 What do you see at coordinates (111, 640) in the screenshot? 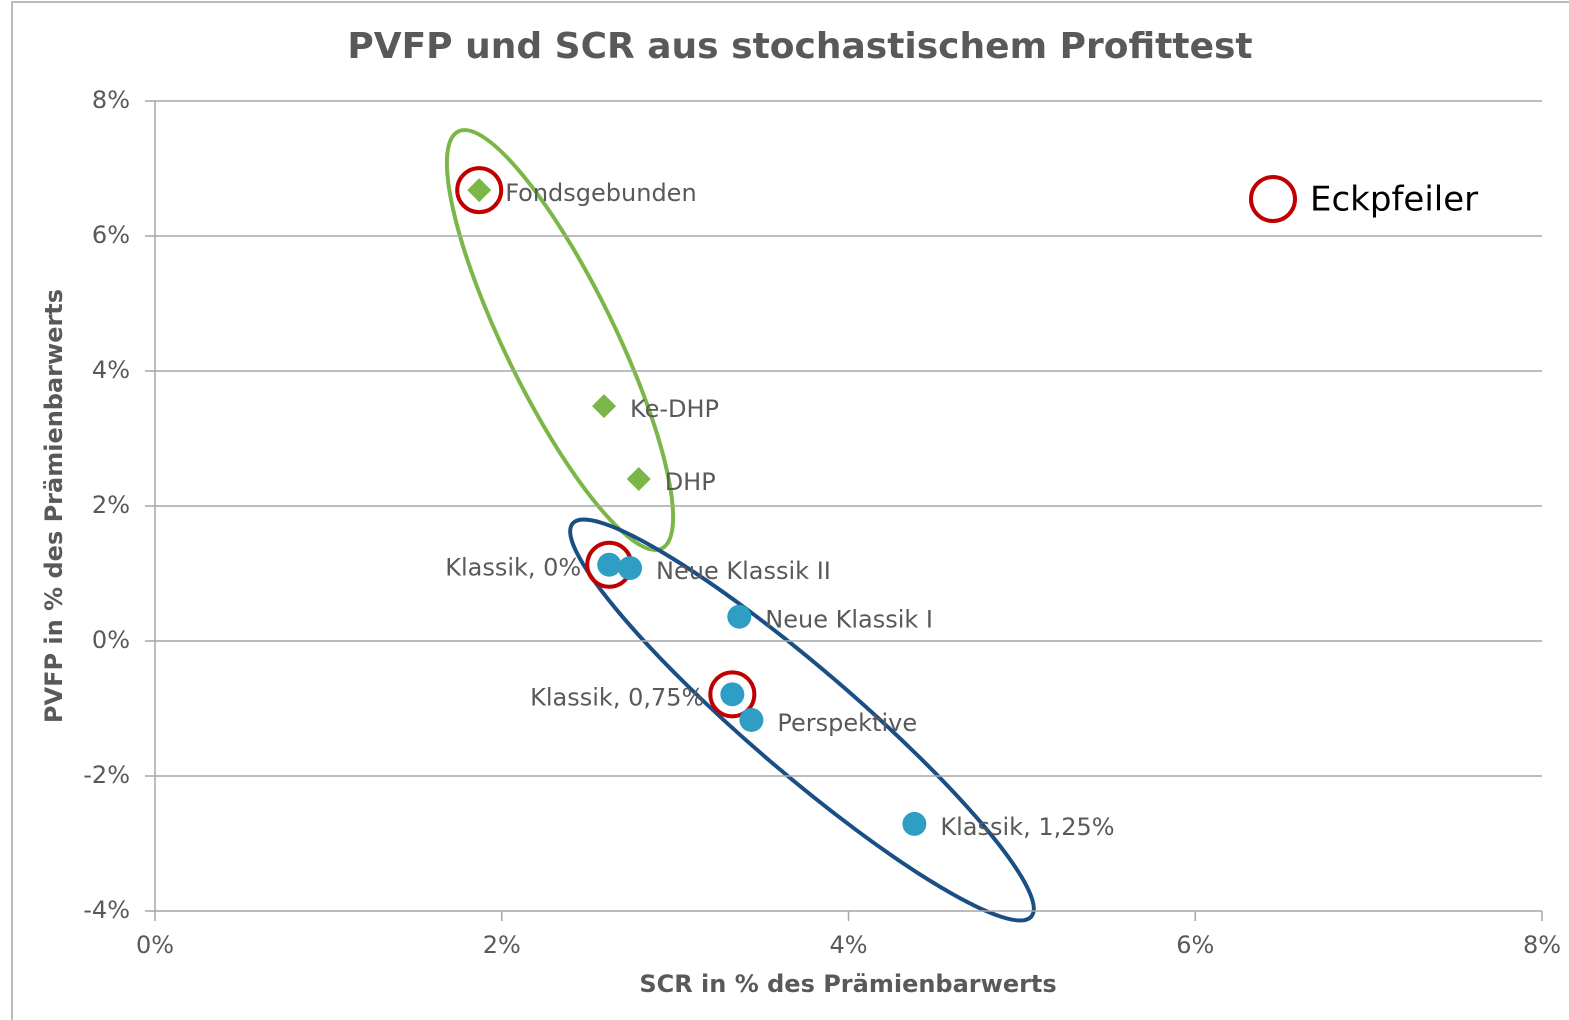
I see `y-tick-label: 0%` at bounding box center [111, 640].